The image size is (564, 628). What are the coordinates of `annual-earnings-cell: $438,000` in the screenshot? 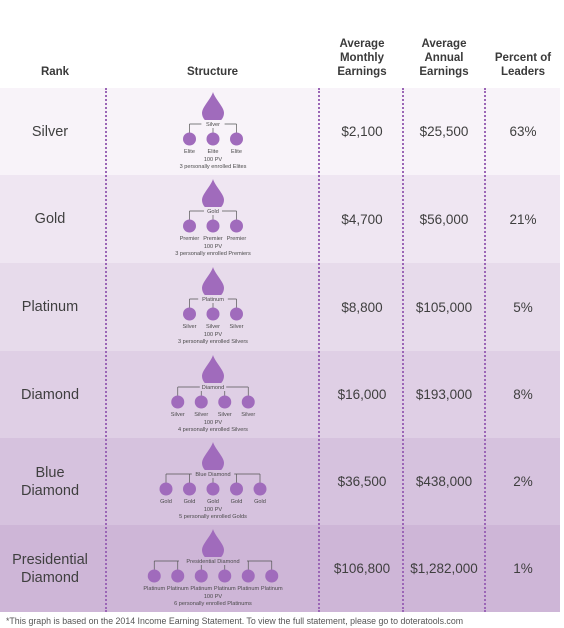 It's located at (444, 481).